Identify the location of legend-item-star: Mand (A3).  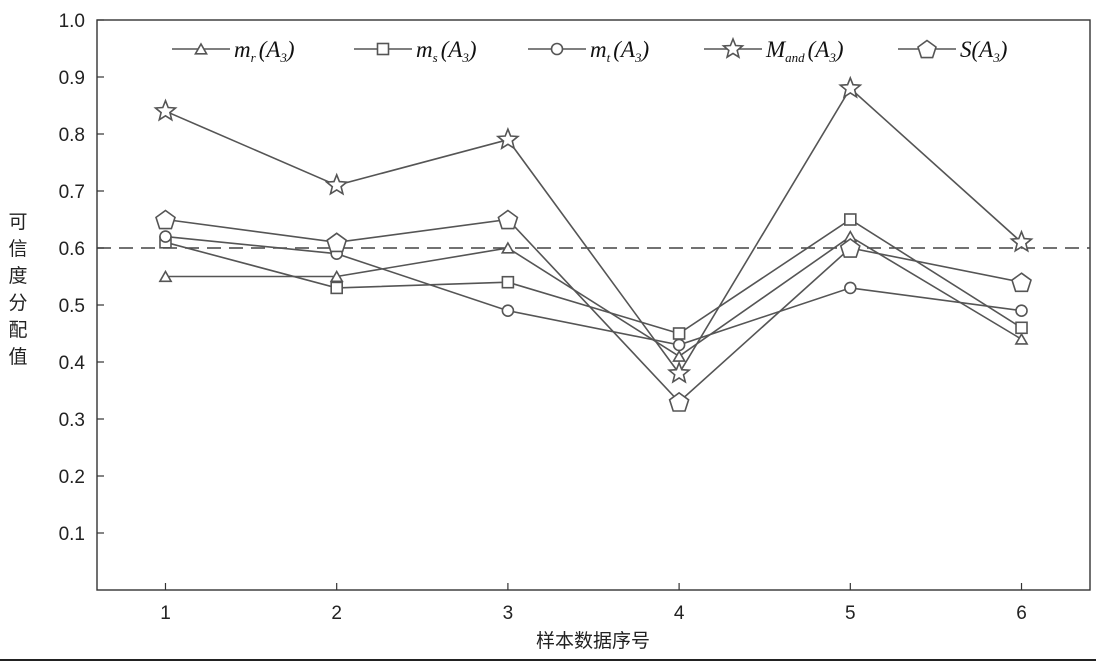
(774, 50).